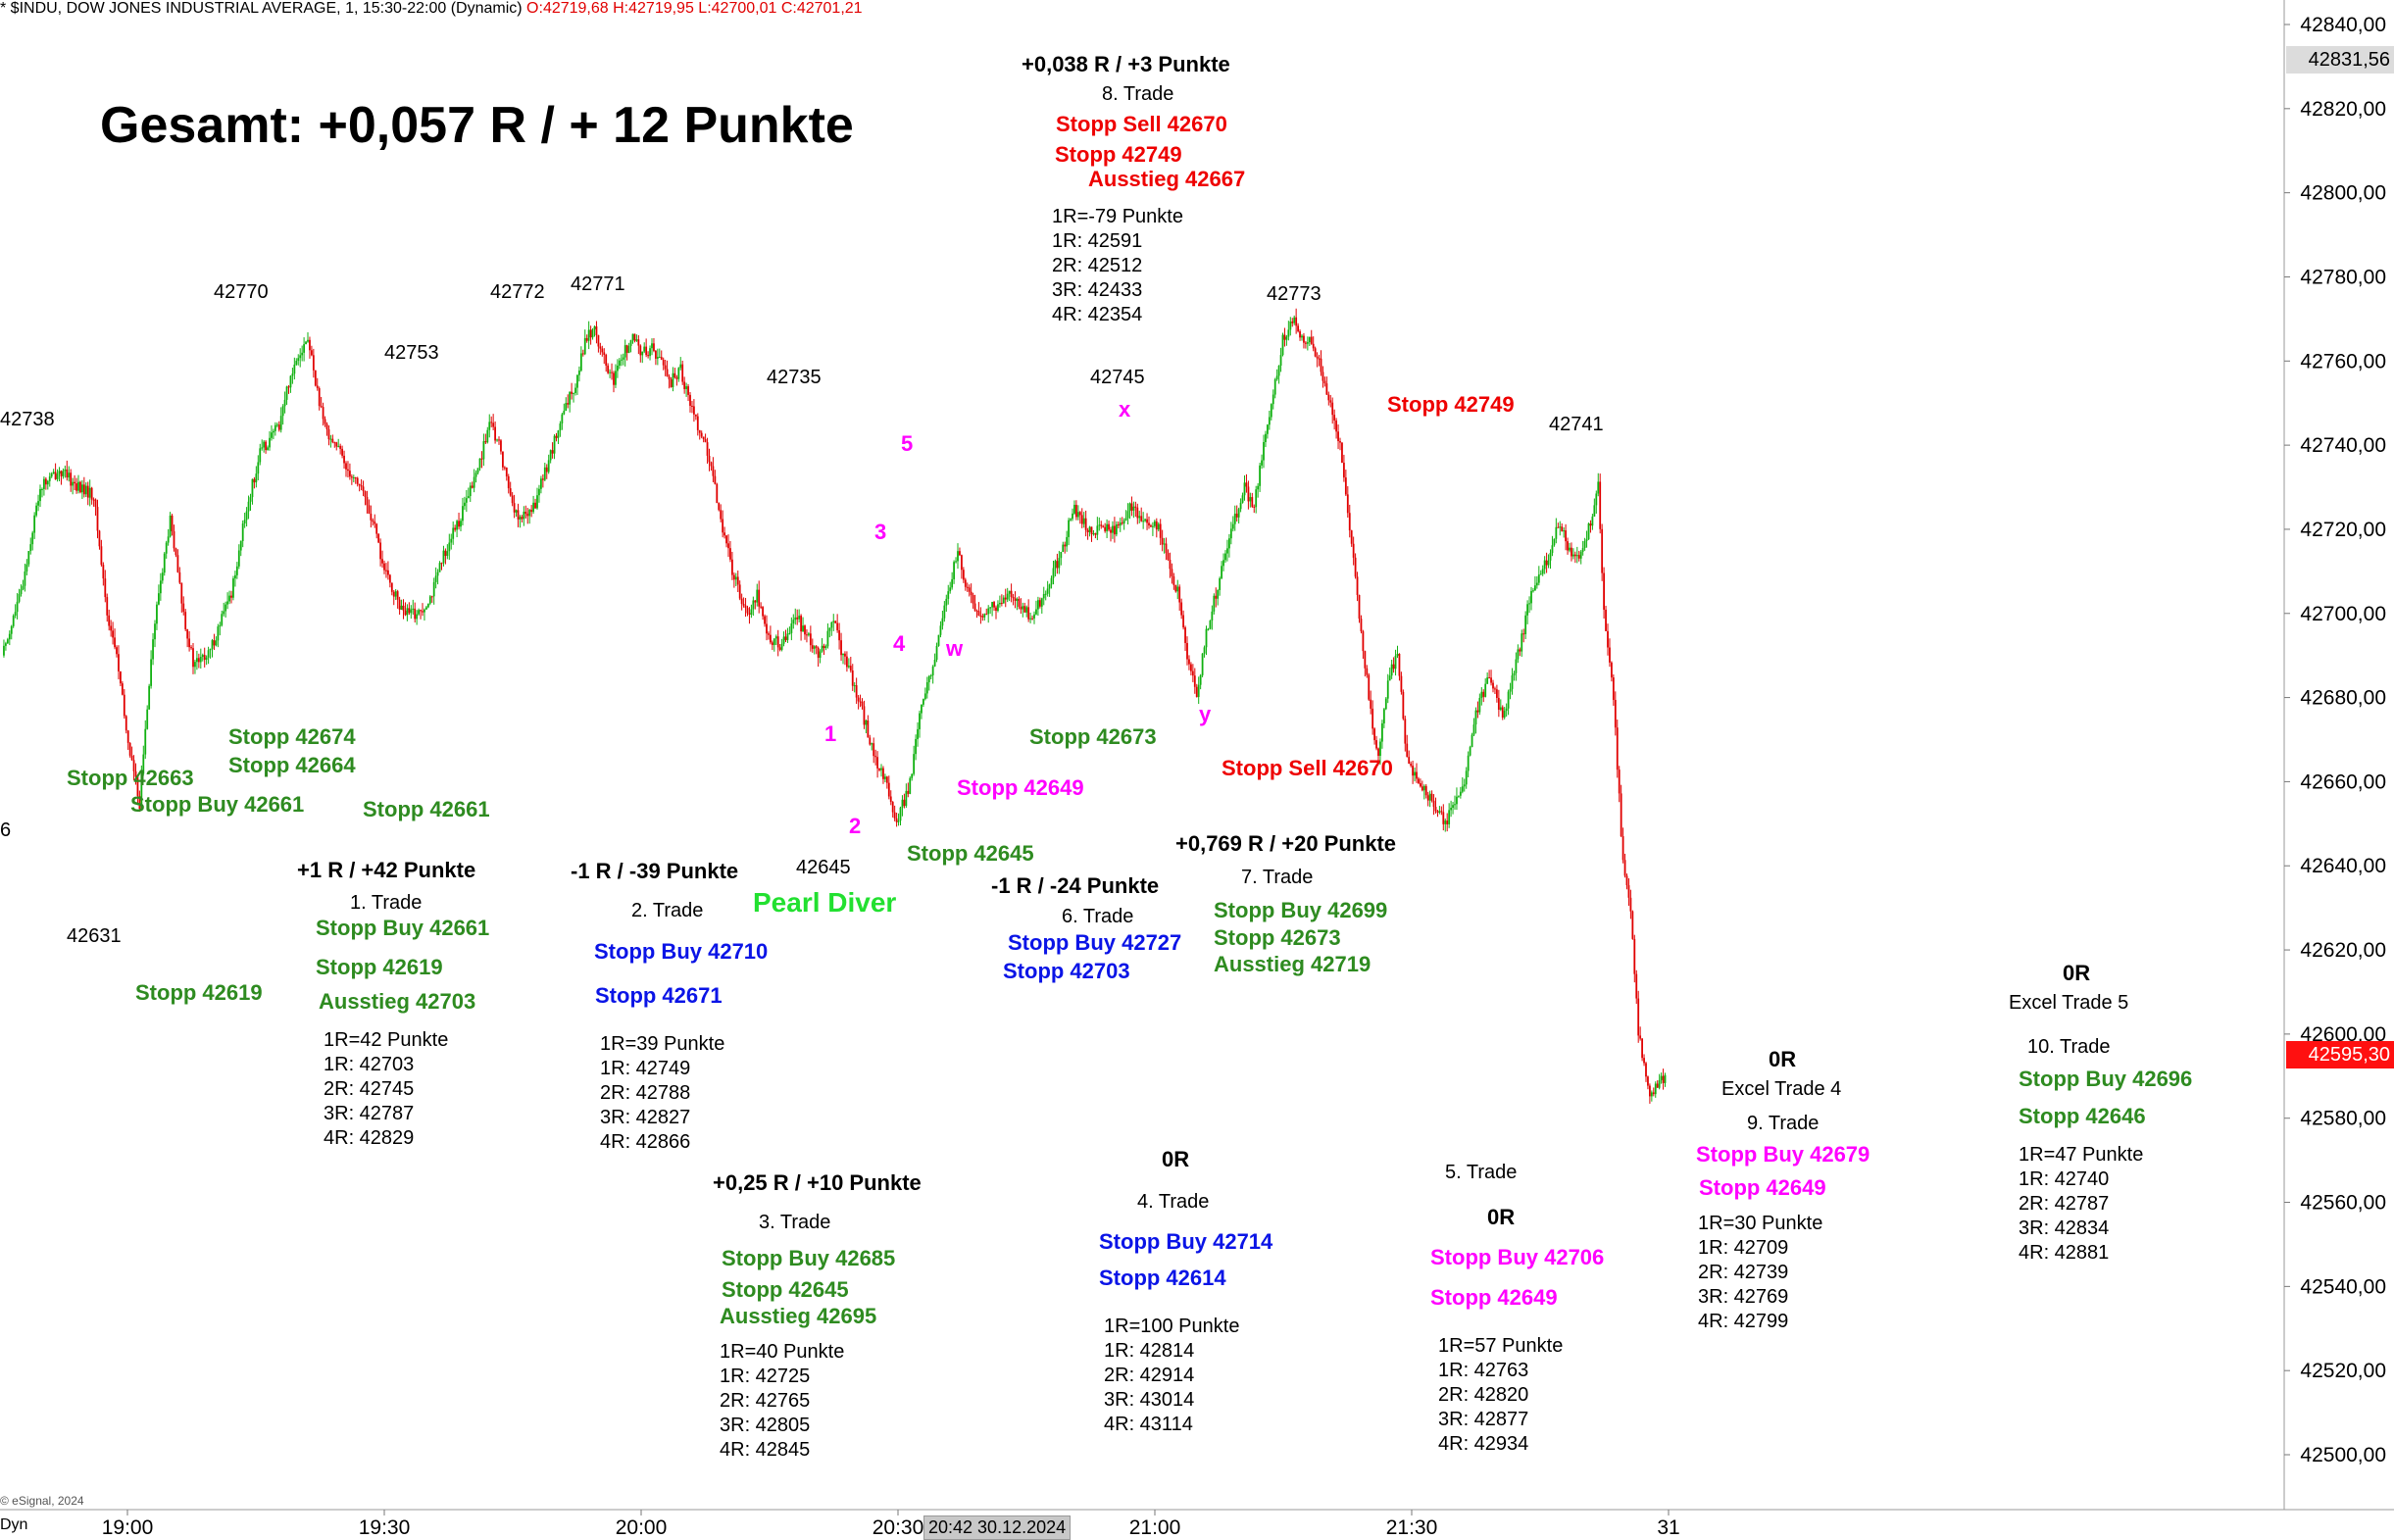  I want to click on chart-annotation: 1R: 42763, so click(1483, 1371).